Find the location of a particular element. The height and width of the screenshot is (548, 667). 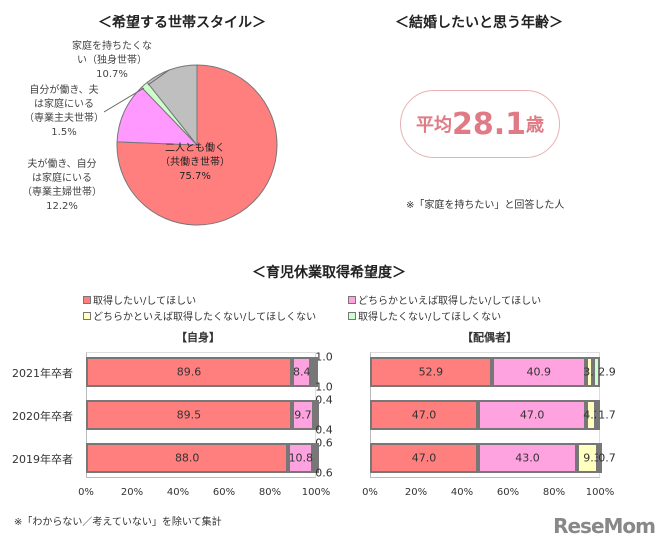

bar-value-label: 40.9 is located at coordinates (538, 372).